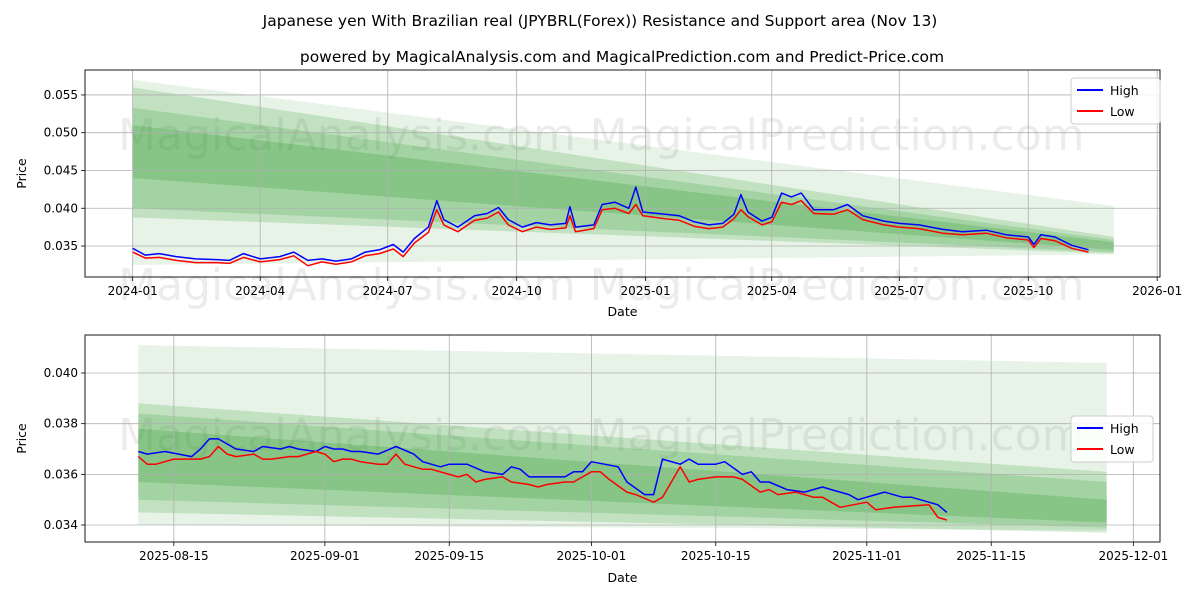 The height and width of the screenshot is (600, 1200). What do you see at coordinates (517, 291) in the screenshot?
I see `x-tick-label: 2024-10` at bounding box center [517, 291].